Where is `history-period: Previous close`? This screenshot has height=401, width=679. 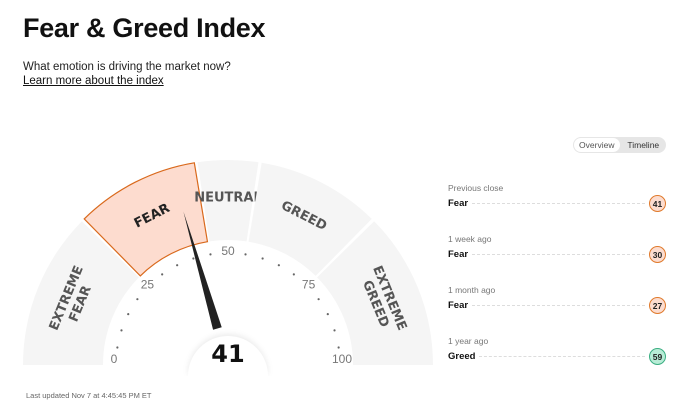
history-period: Previous close is located at coordinates (476, 188).